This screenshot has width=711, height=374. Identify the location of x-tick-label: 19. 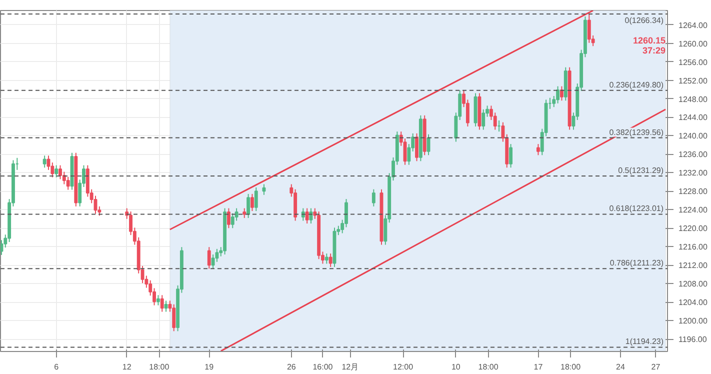
(209, 367).